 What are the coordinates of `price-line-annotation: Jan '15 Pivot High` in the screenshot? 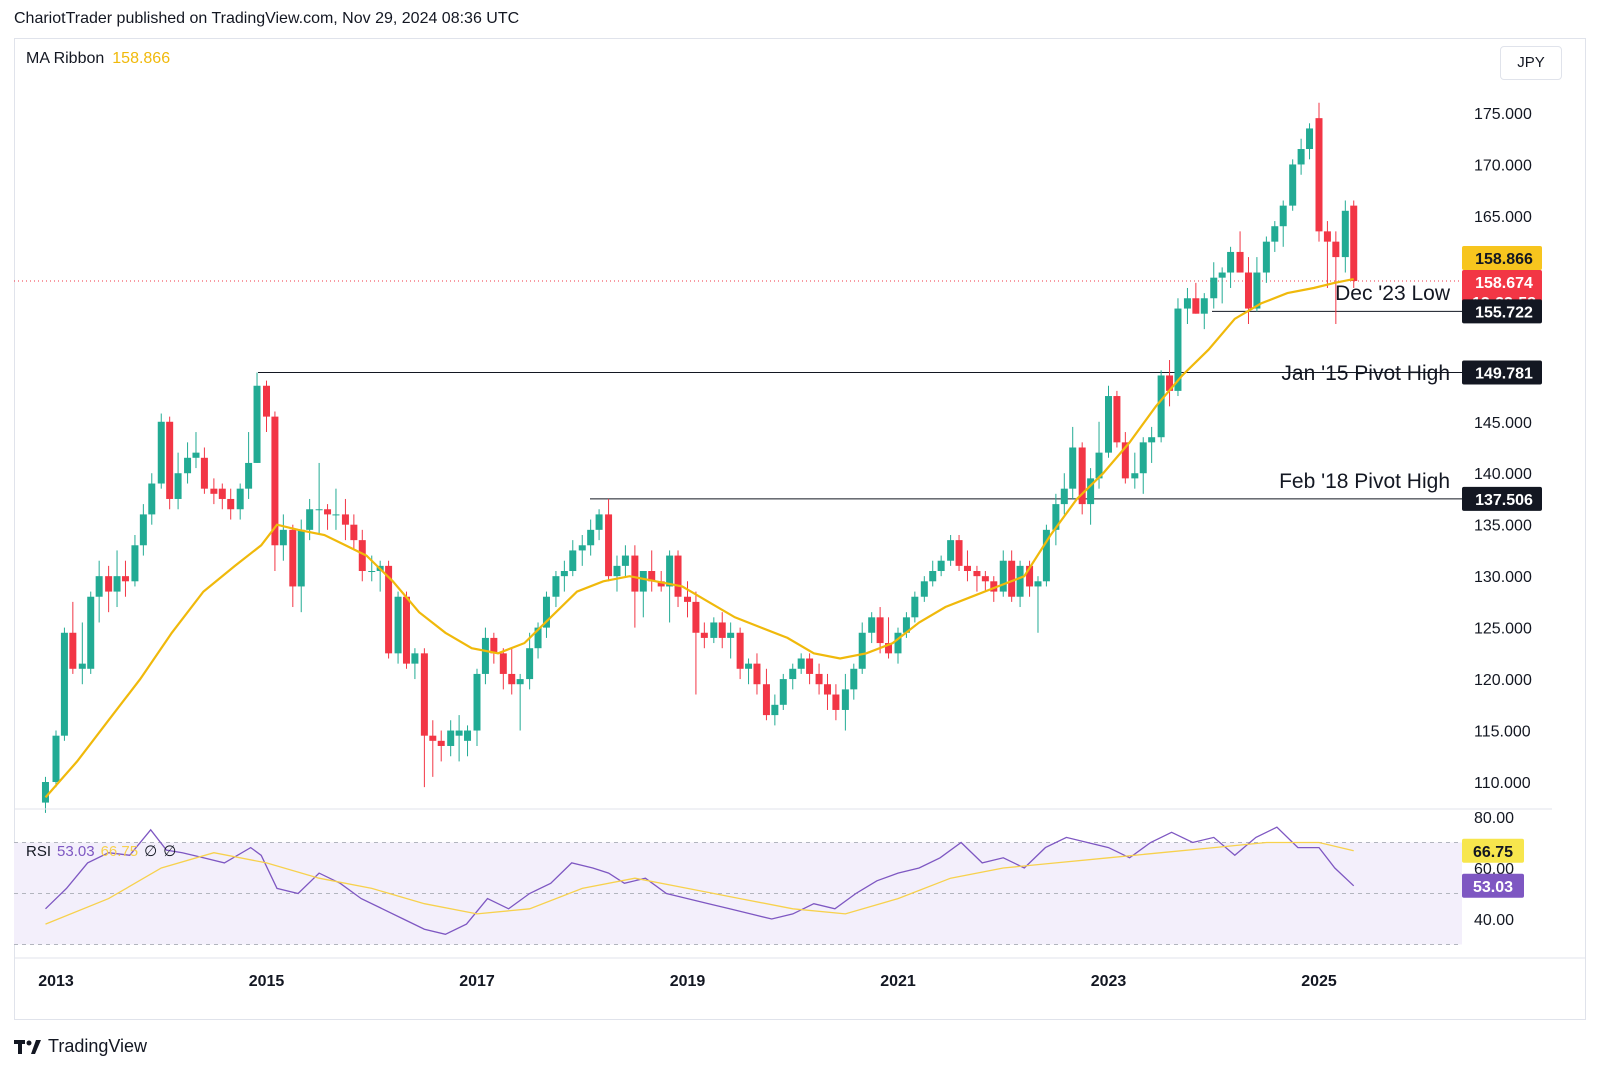 It's located at (1365, 373).